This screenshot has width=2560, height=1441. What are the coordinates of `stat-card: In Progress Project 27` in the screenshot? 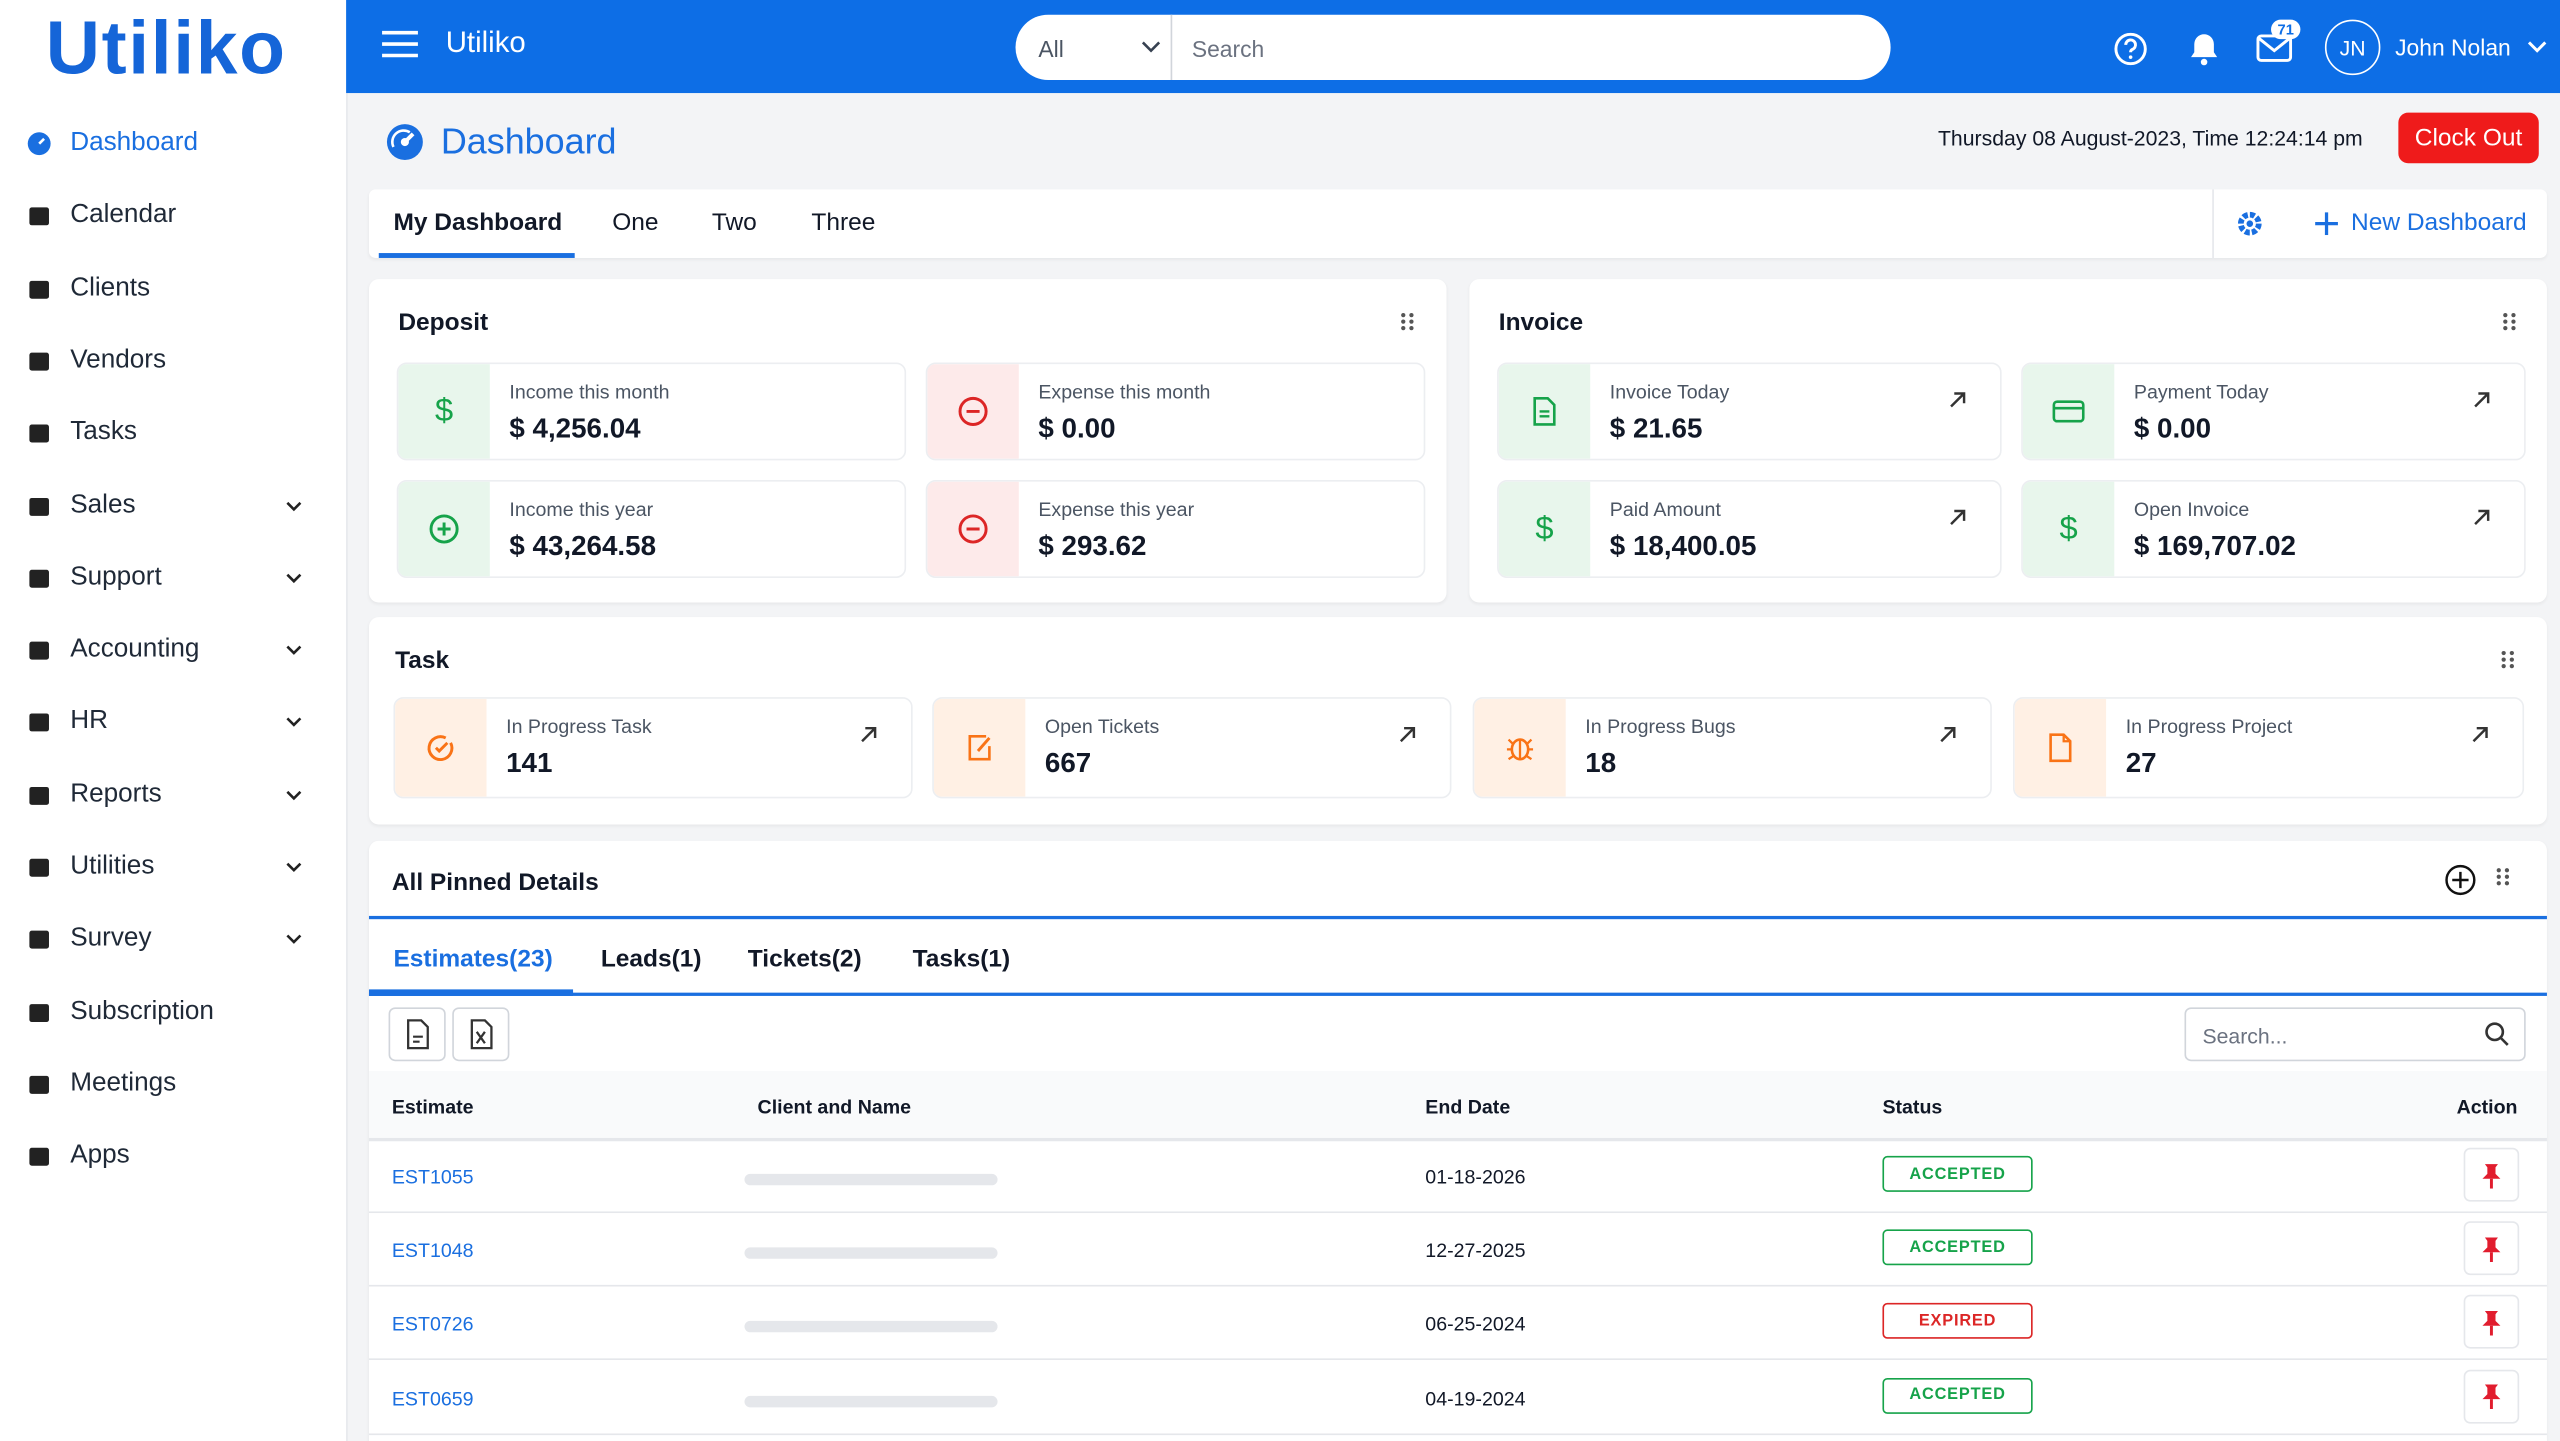 It's located at (2269, 748).